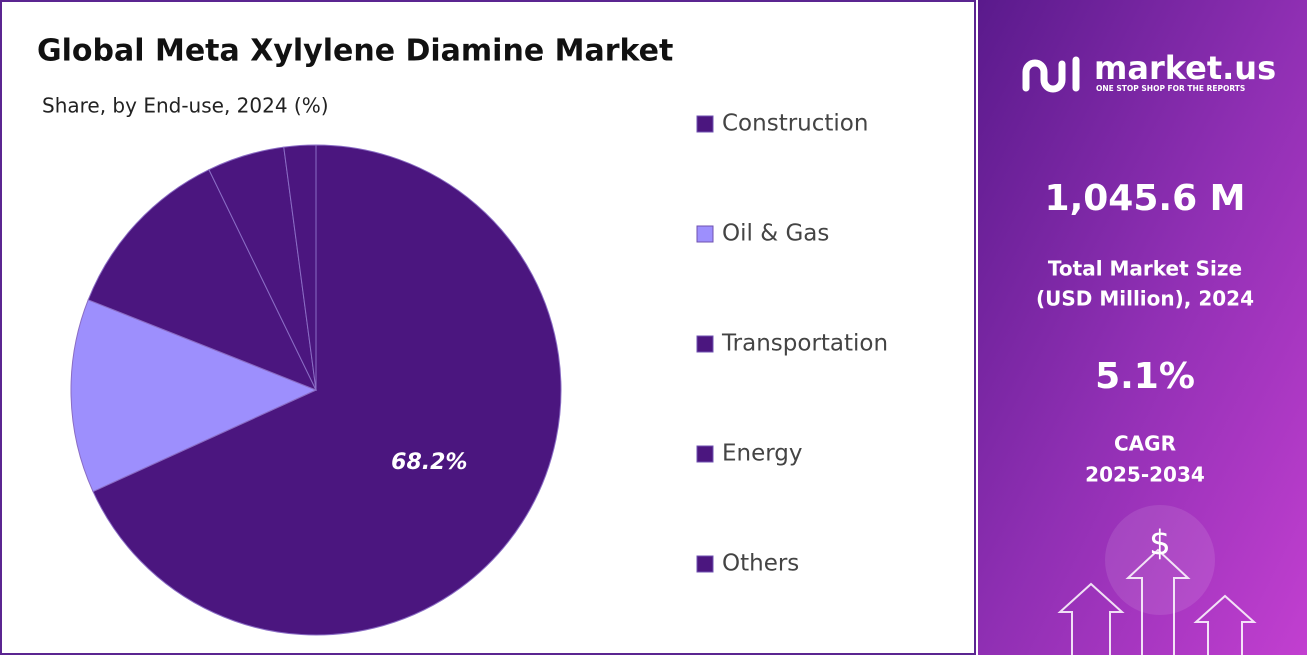  Describe the element at coordinates (804, 344) in the screenshot. I see `legend-label: Transportation` at that location.